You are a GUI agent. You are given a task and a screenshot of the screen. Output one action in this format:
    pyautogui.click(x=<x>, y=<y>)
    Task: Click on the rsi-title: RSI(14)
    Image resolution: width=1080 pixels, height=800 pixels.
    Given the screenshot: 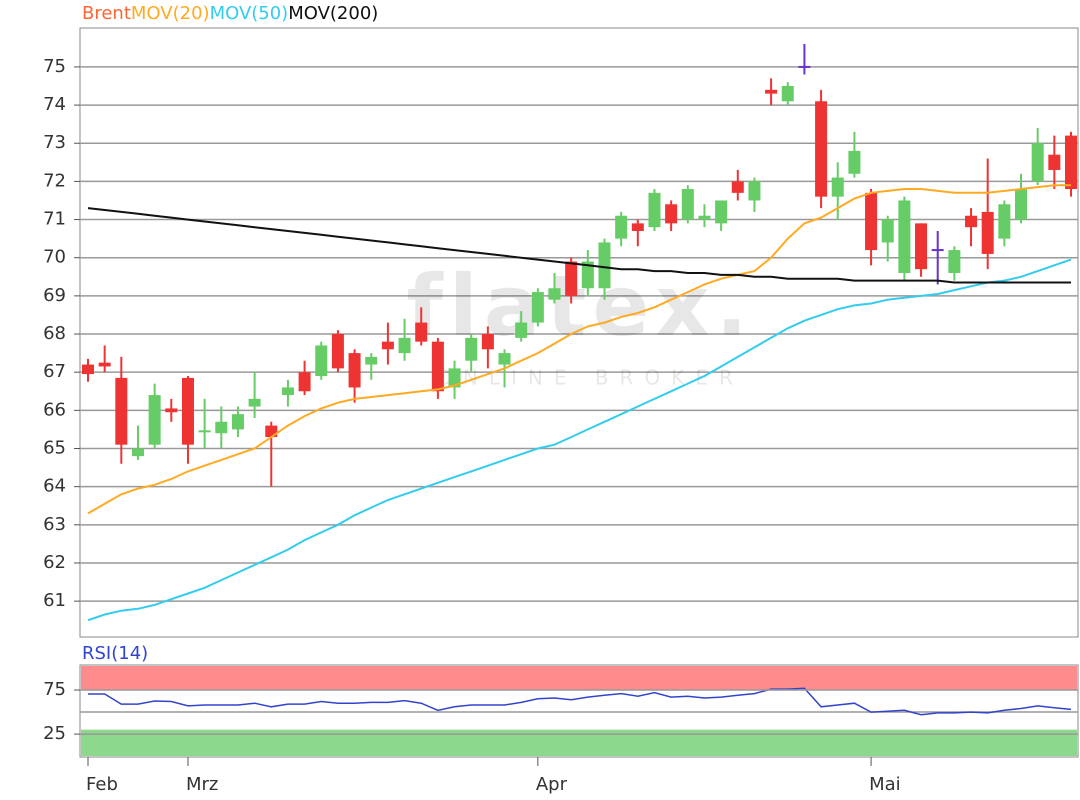 What is the action you would take?
    pyautogui.click(x=115, y=653)
    